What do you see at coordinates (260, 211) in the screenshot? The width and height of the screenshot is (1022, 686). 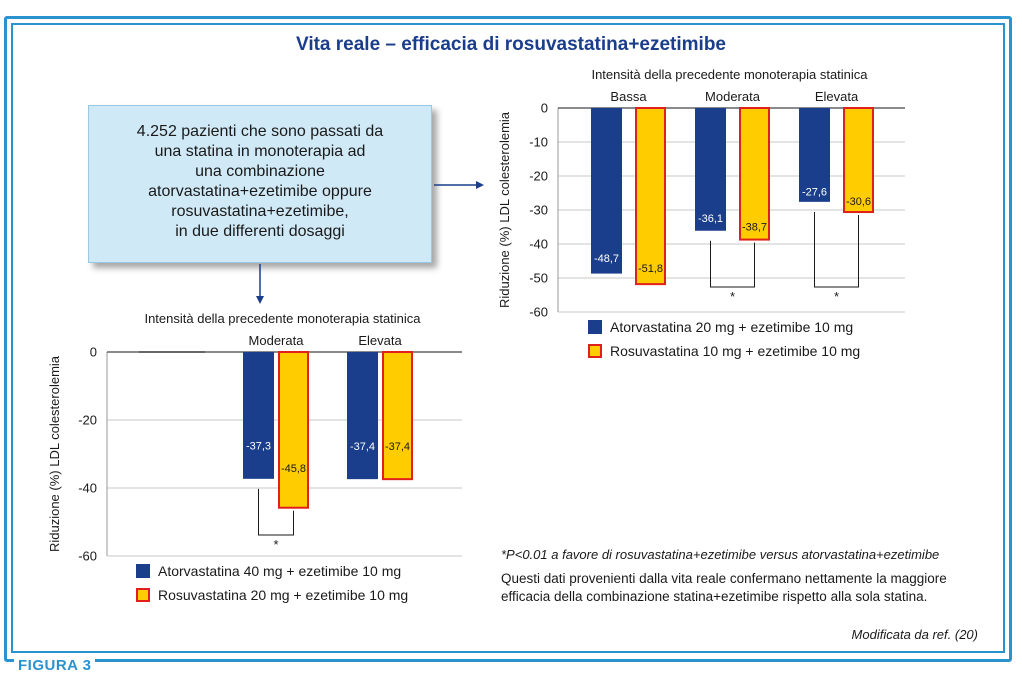 I see `info-line: rosuvastatina+ezetimibe,` at bounding box center [260, 211].